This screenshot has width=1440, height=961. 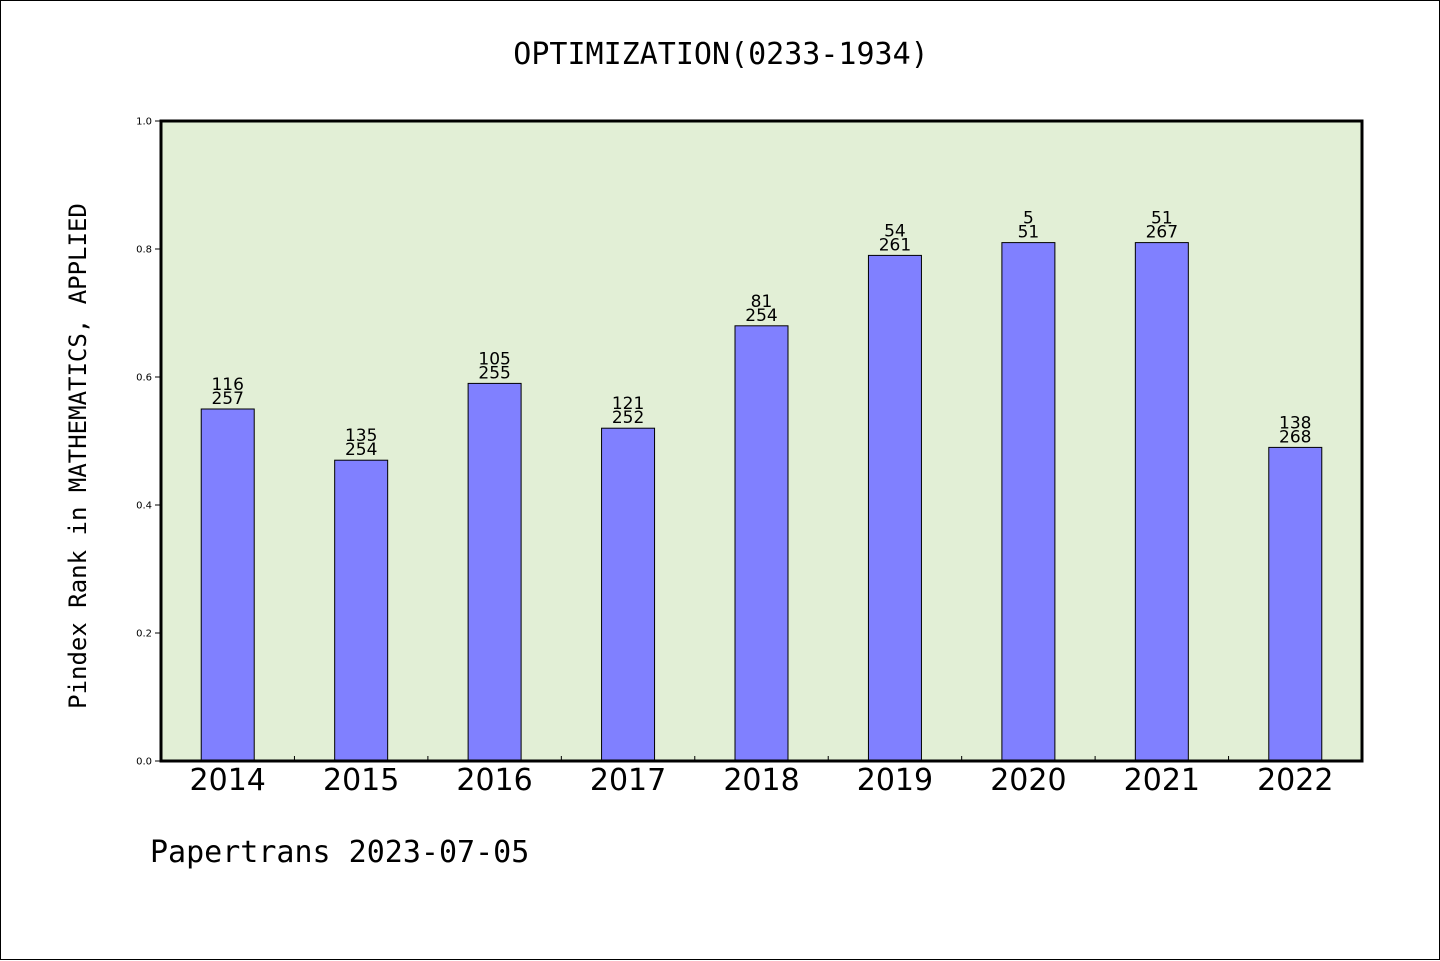 I want to click on bar-2015, so click(x=361, y=610).